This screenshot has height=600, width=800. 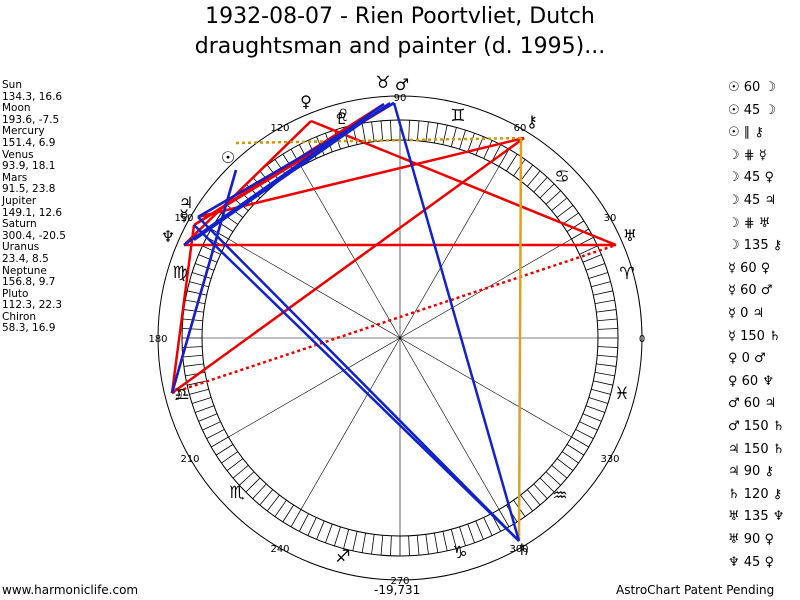 I want to click on zodiac-glyph: ♒, so click(x=559, y=496).